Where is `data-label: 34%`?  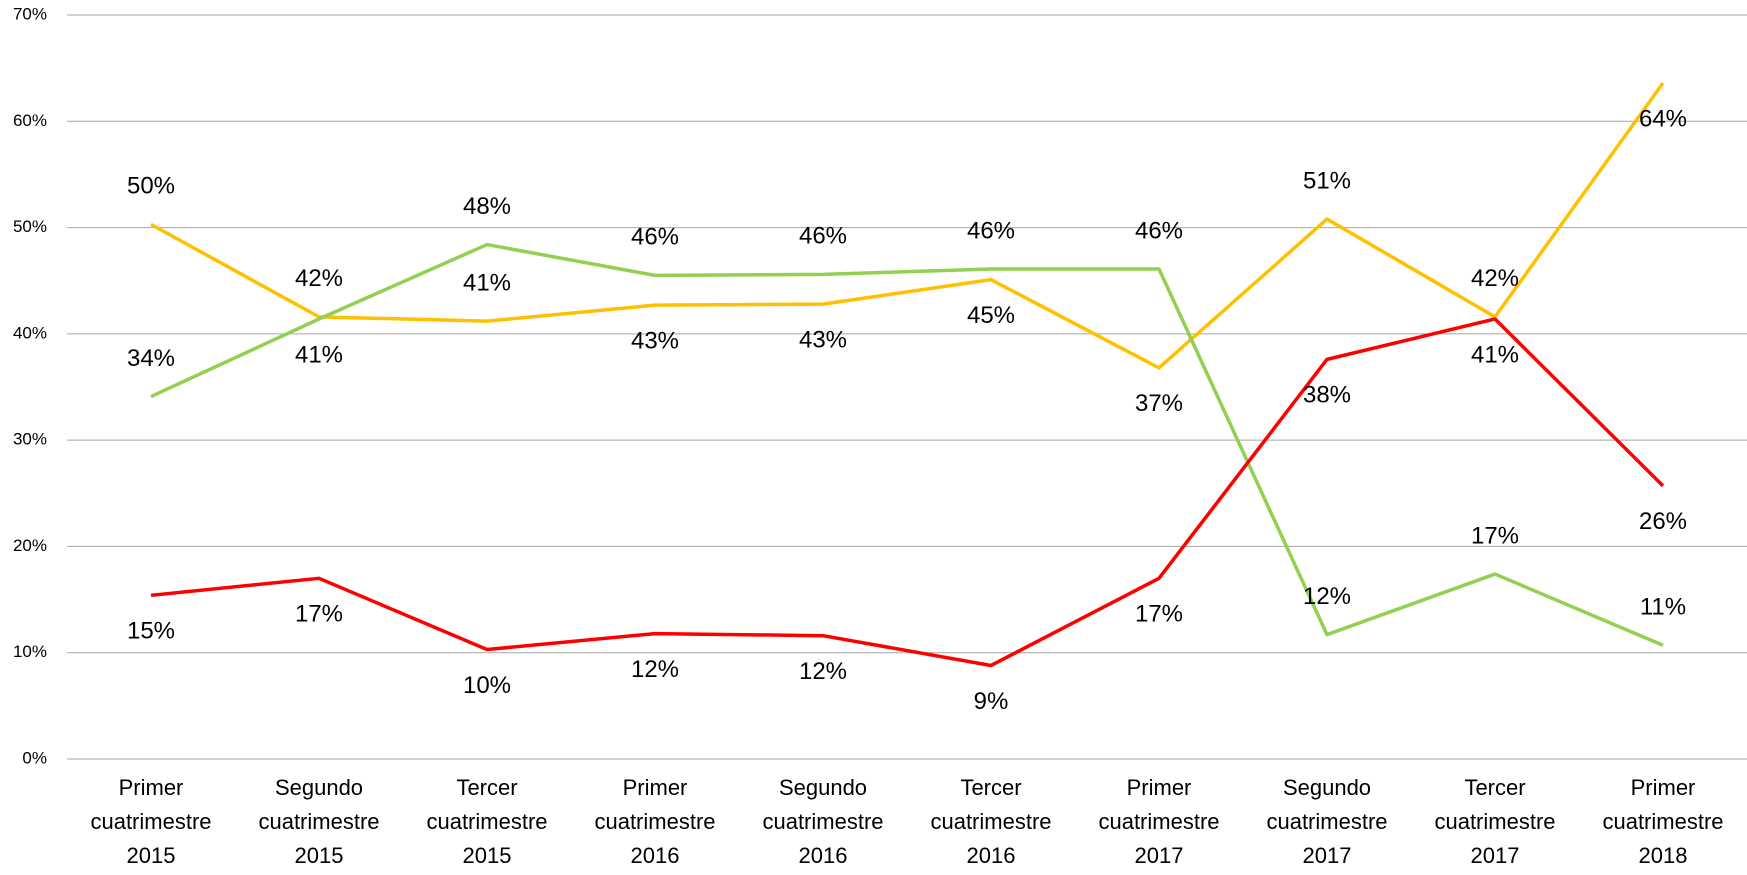 data-label: 34% is located at coordinates (151, 358).